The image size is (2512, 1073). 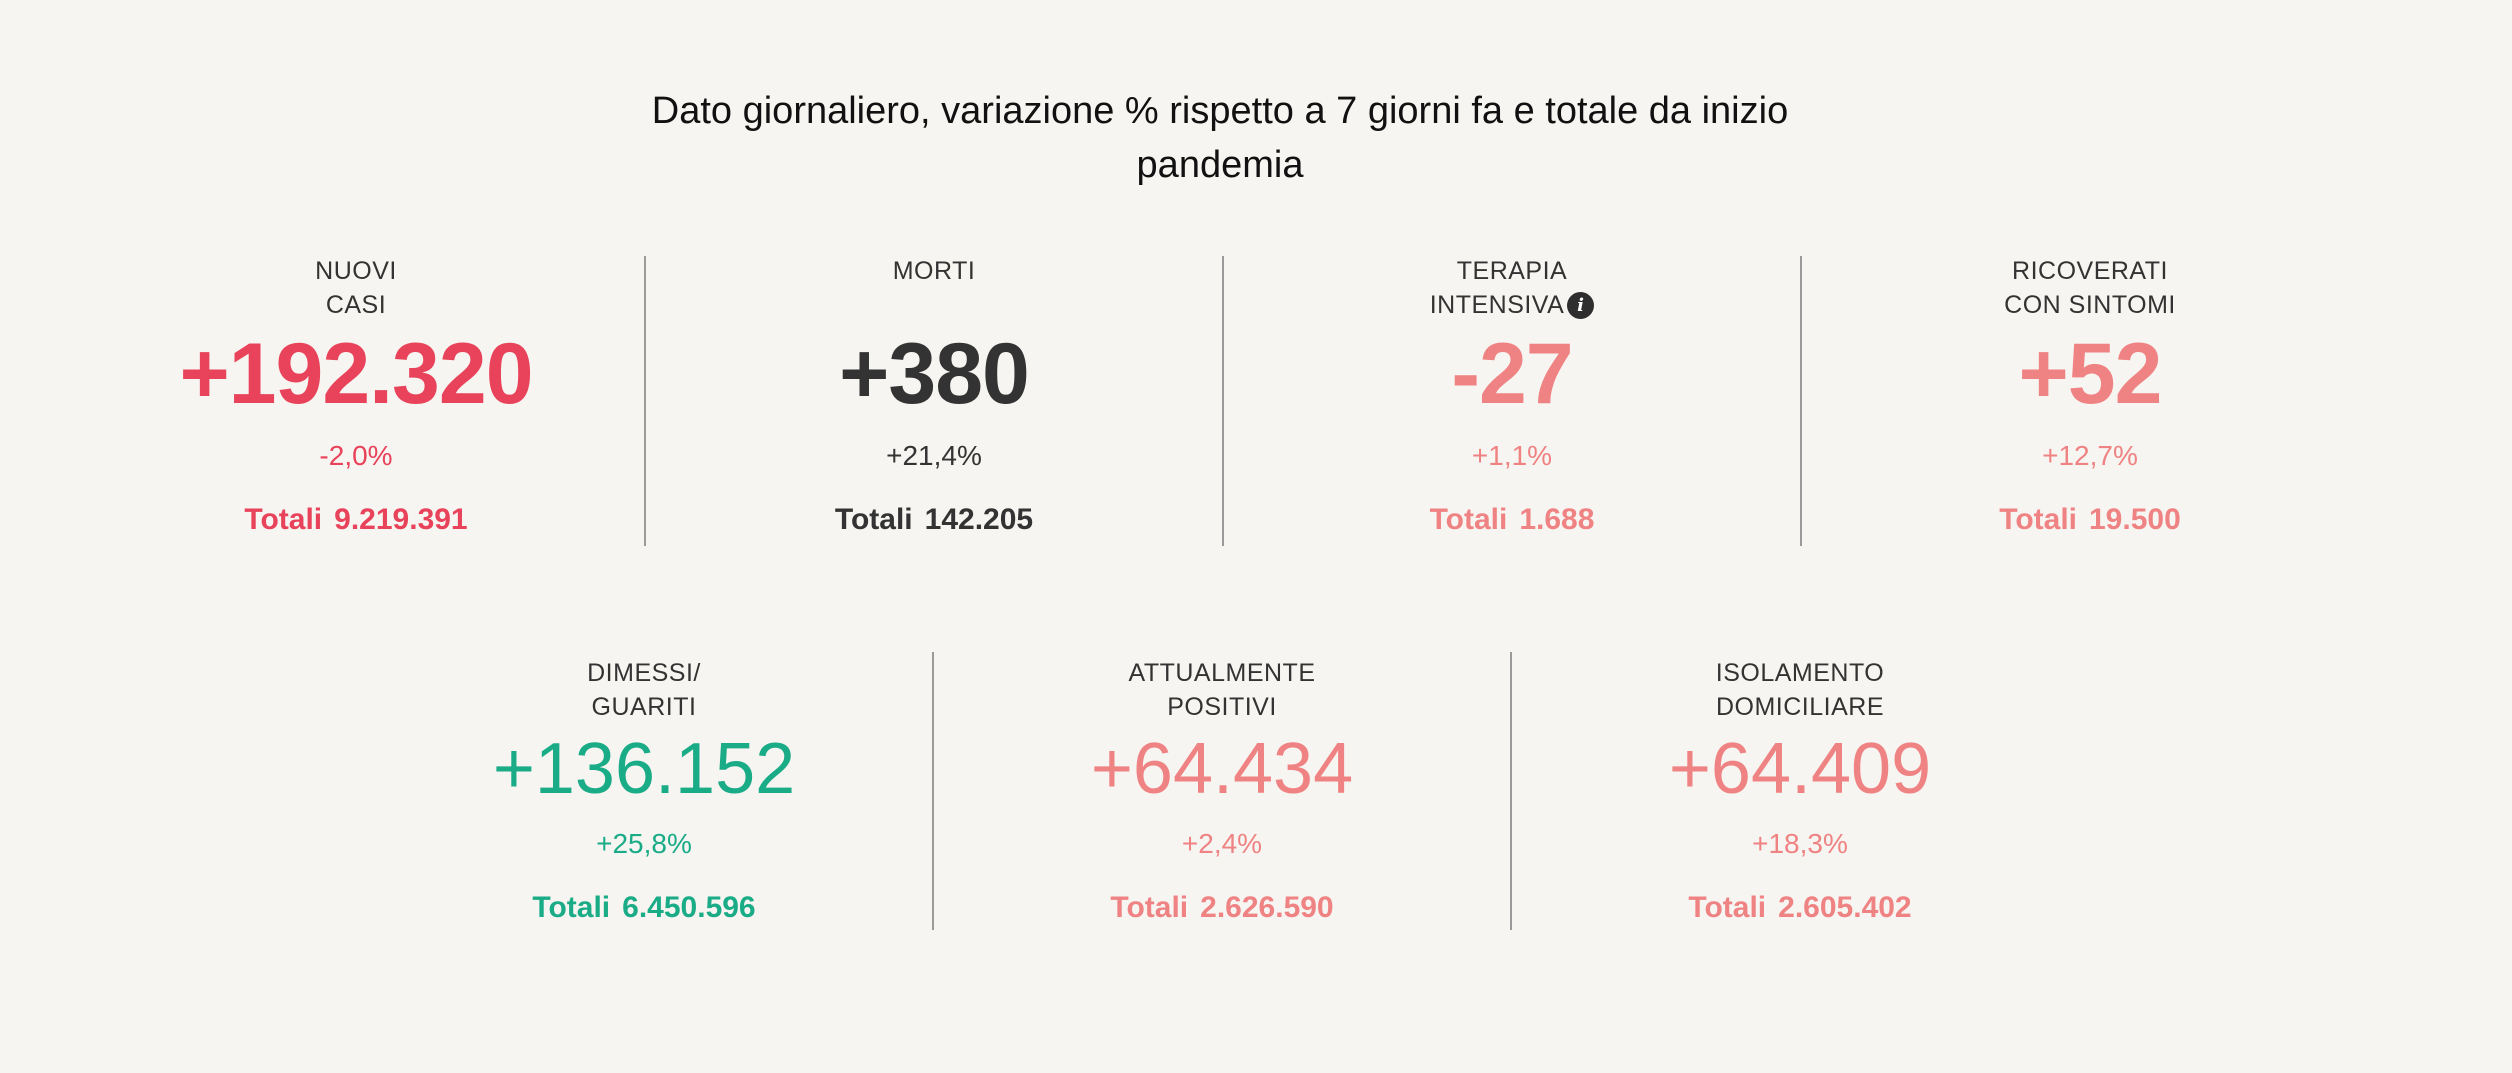 What do you see at coordinates (356, 271) in the screenshot?
I see `stat-label-line-1: NUOVI` at bounding box center [356, 271].